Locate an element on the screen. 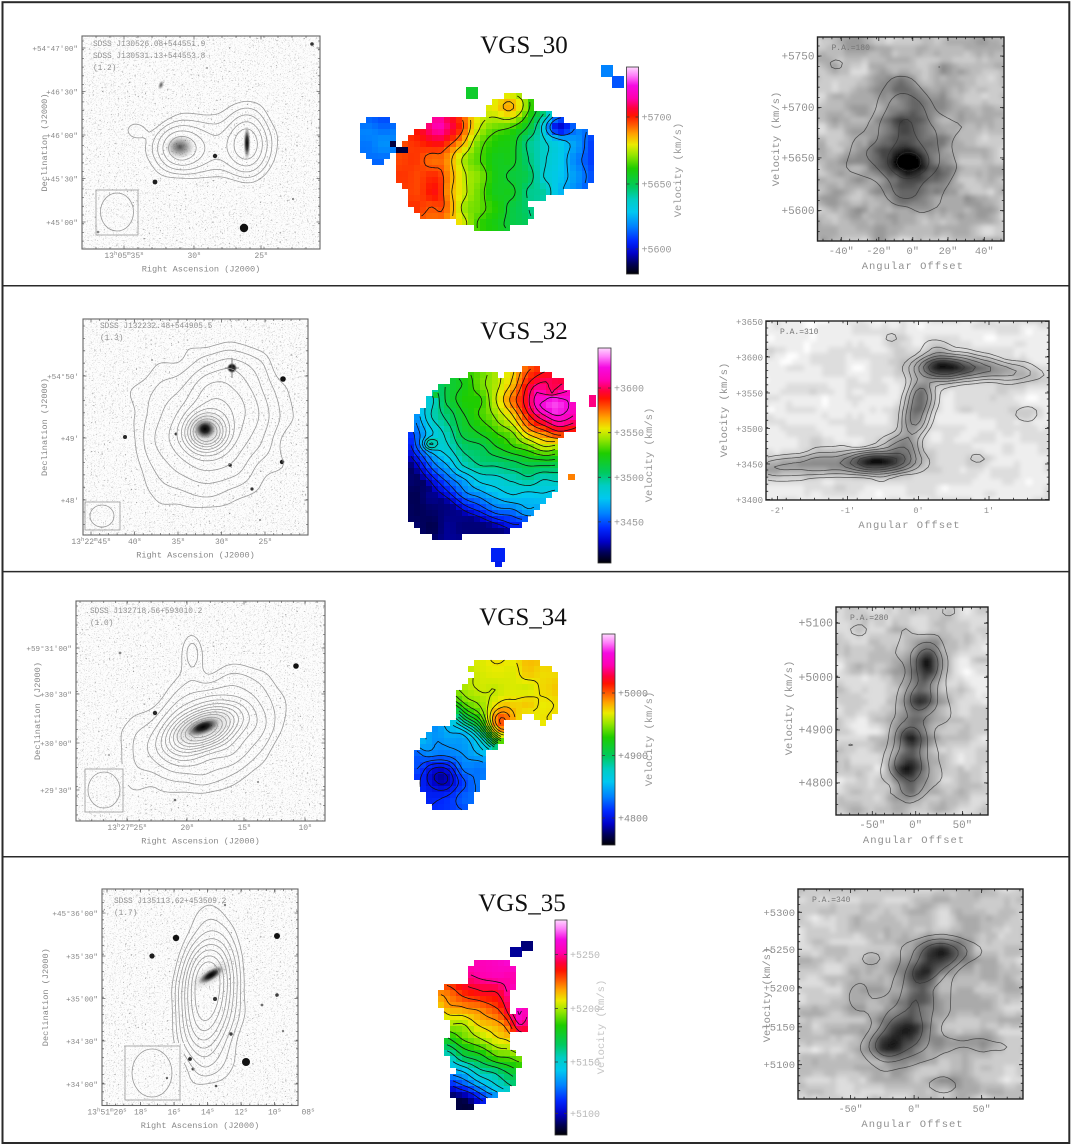  svg-text: +48′ is located at coordinates (70, 502).